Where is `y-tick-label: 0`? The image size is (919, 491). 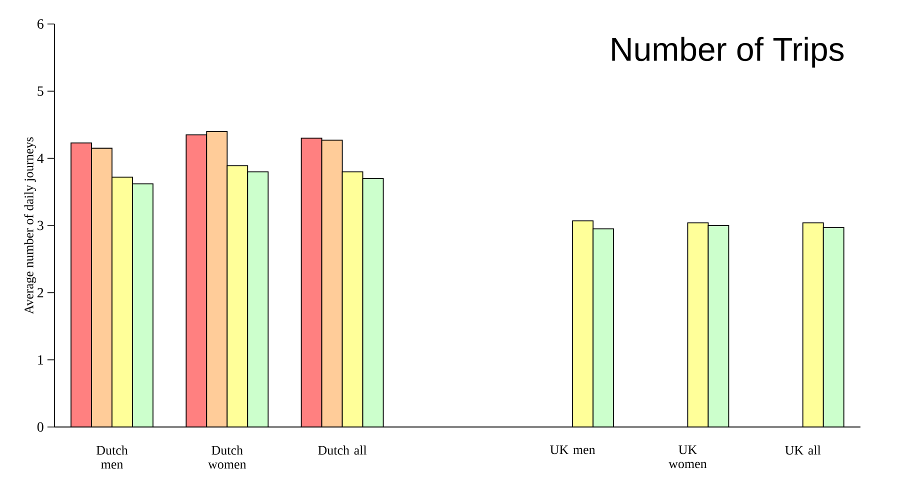
y-tick-label: 0 is located at coordinates (40, 427).